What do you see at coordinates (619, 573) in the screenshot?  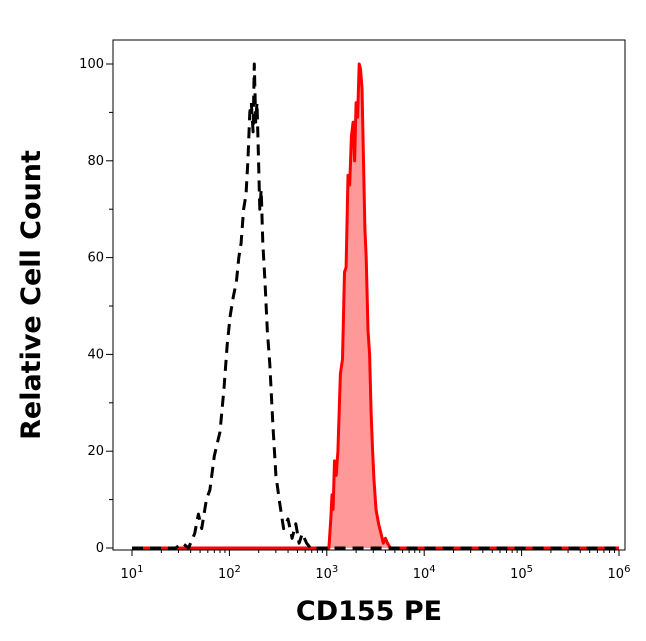 I see `x-tick-label: 10⁶` at bounding box center [619, 573].